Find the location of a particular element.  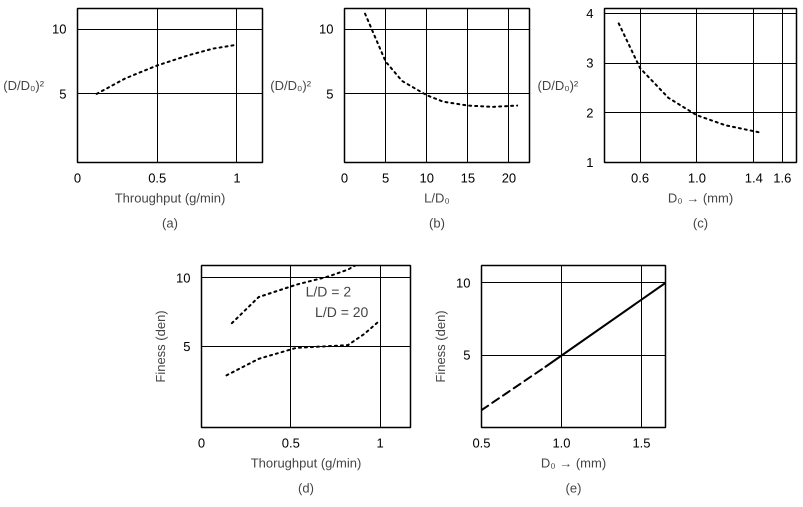

x-tick-label: 10 is located at coordinates (426, 178).